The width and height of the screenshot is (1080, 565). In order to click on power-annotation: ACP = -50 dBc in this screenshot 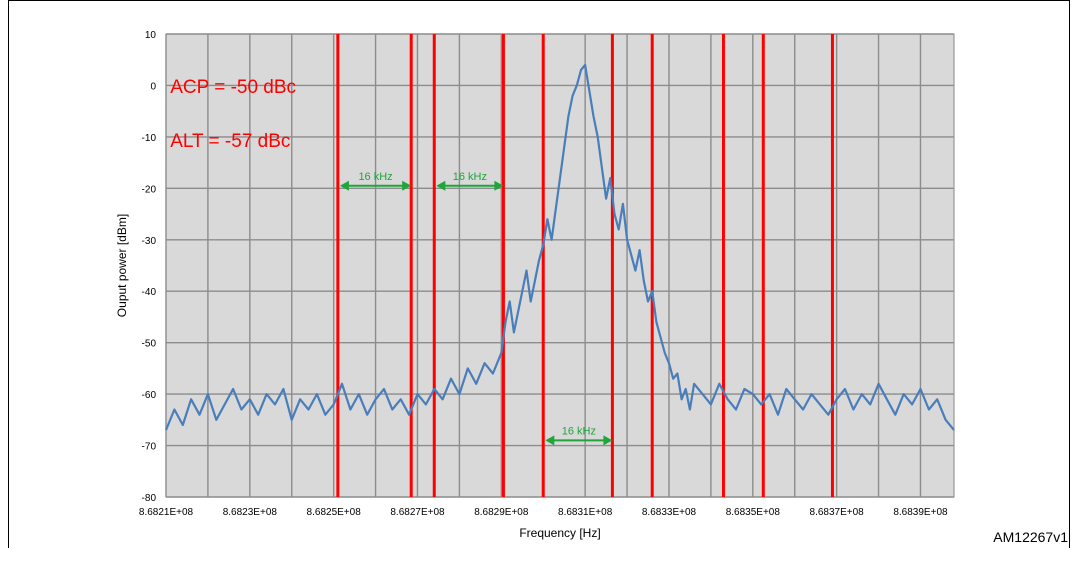, I will do `click(233, 87)`.